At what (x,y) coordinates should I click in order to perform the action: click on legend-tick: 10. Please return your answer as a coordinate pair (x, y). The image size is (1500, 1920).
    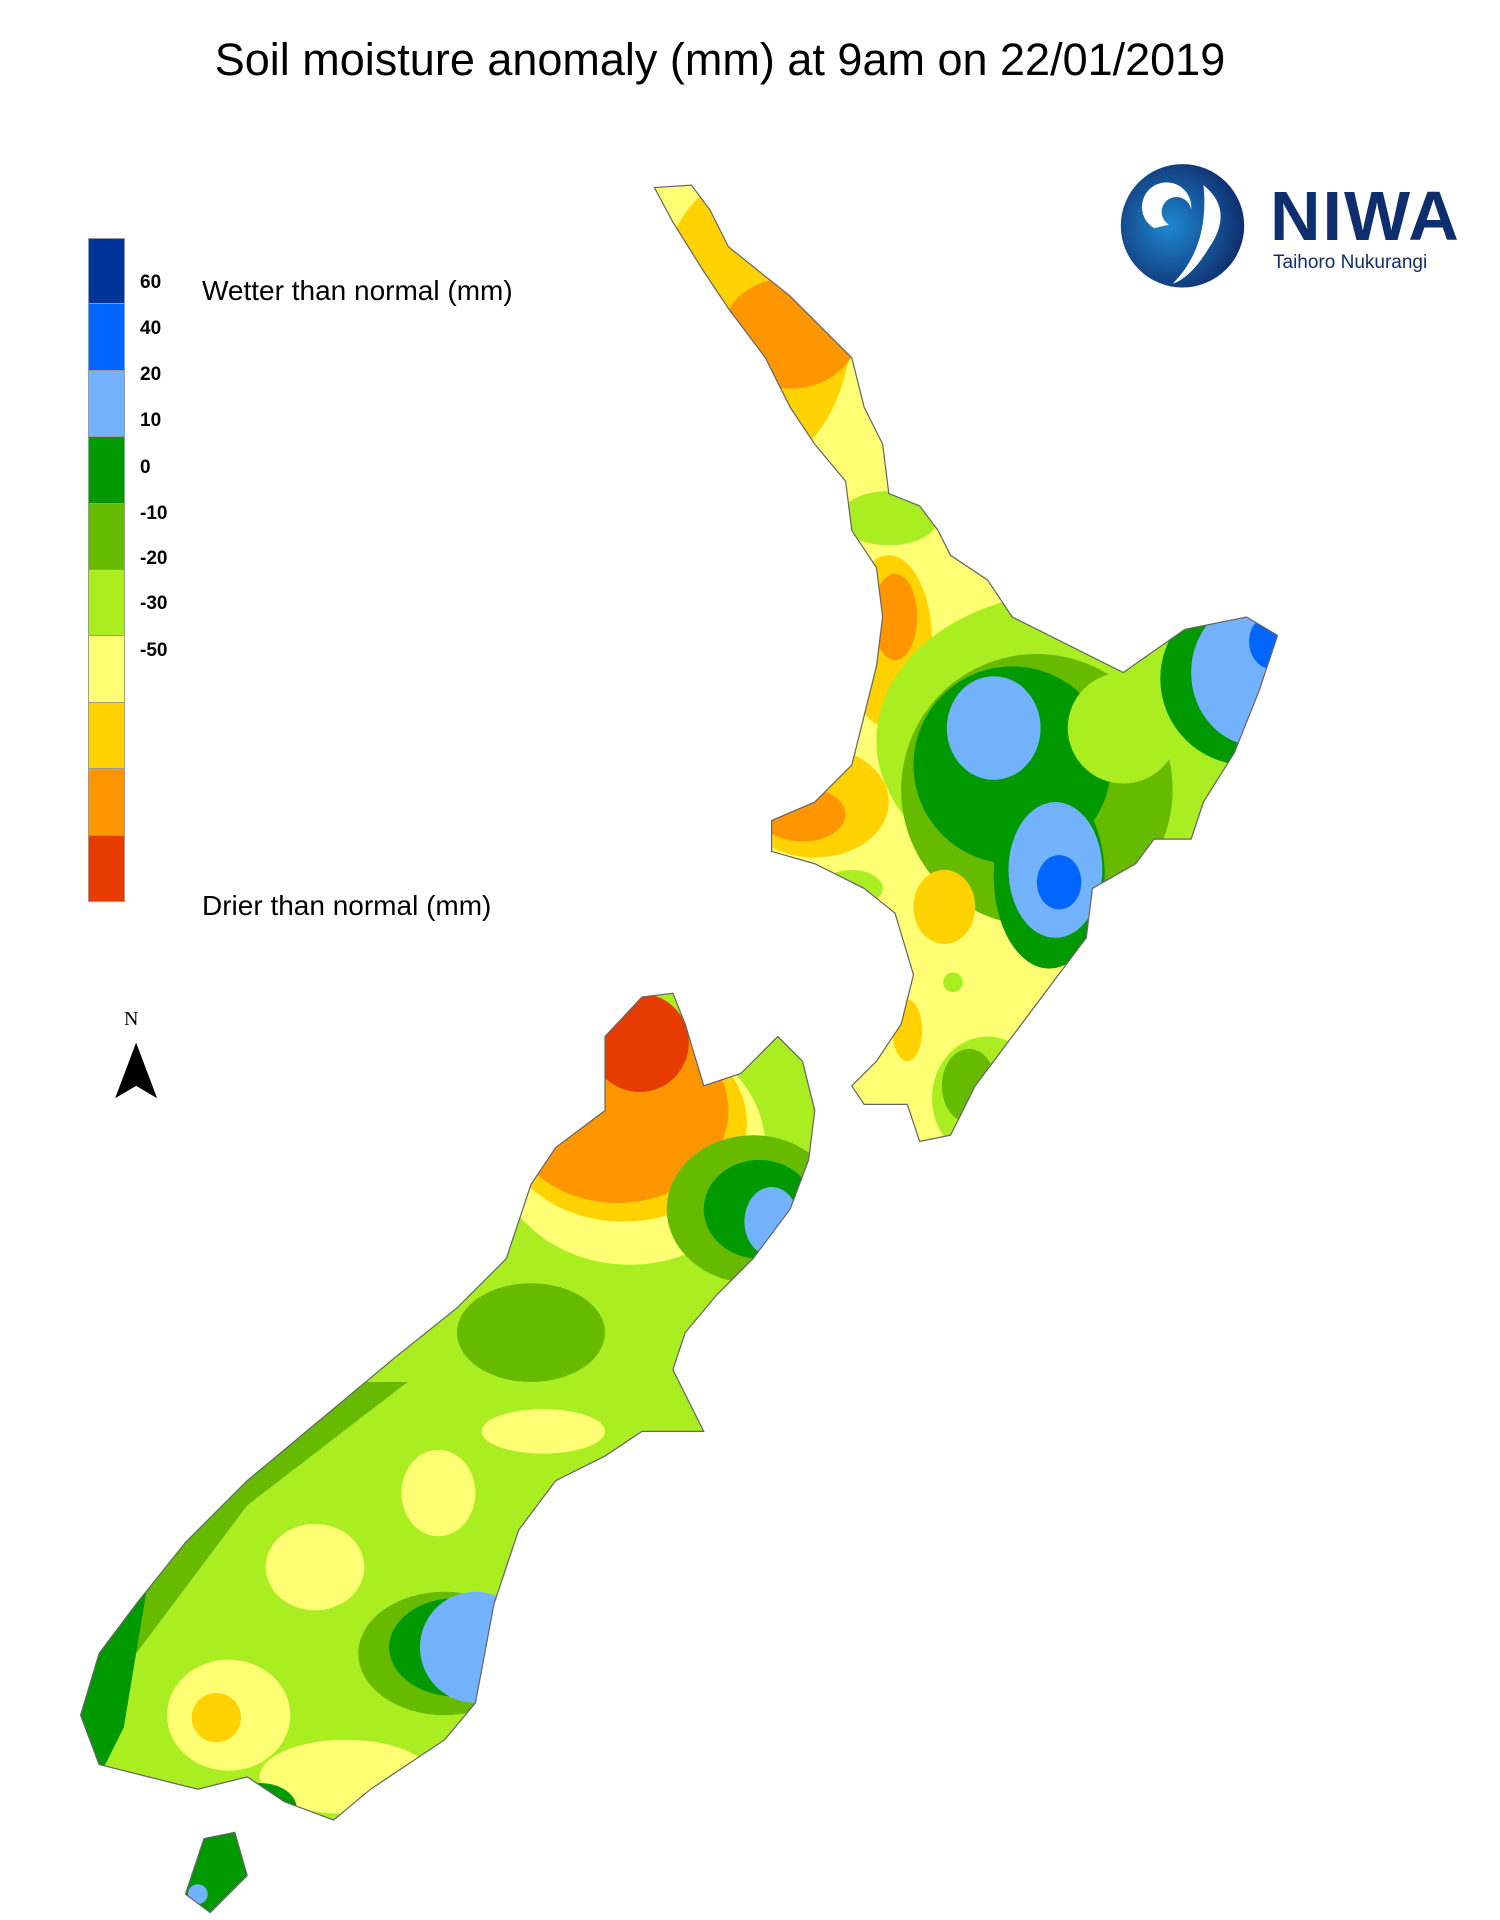
    Looking at the image, I should click on (151, 420).